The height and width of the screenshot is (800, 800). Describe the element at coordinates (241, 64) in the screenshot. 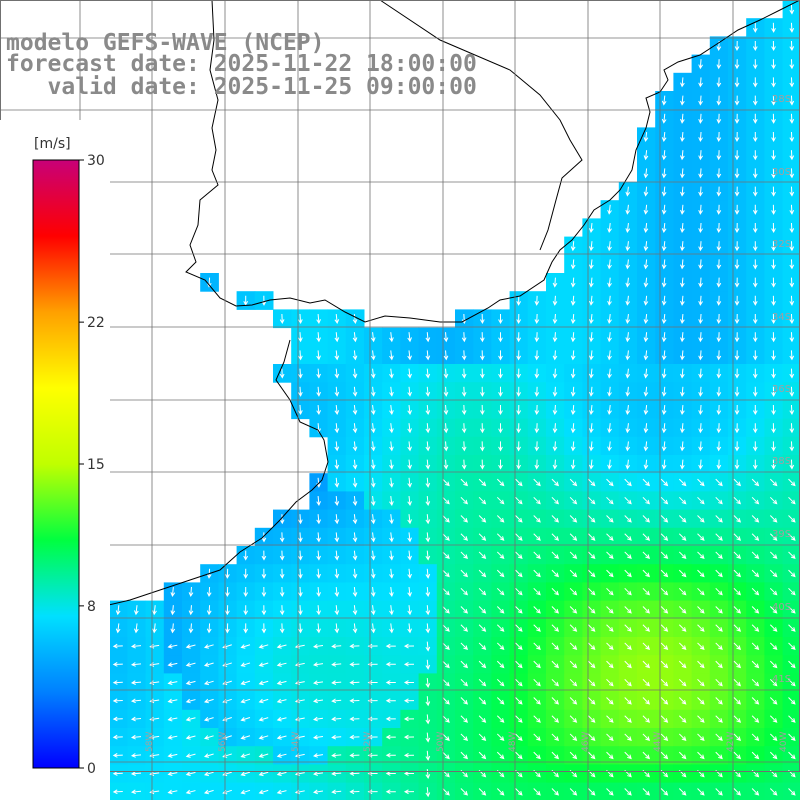

I see `forecast-date: forecast date: 2025-11-22 18:00:00` at that location.